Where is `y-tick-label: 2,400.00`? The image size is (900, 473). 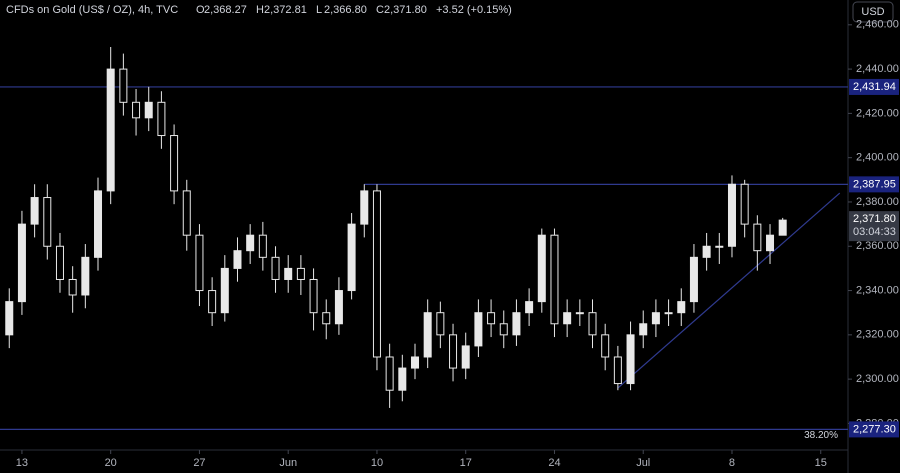 y-tick-label: 2,400.00 is located at coordinates (877, 158).